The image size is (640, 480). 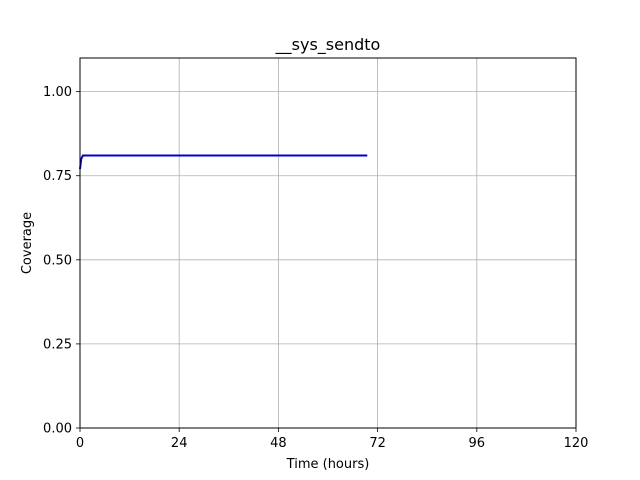 I want to click on x-tick-label: 120, so click(x=576, y=443).